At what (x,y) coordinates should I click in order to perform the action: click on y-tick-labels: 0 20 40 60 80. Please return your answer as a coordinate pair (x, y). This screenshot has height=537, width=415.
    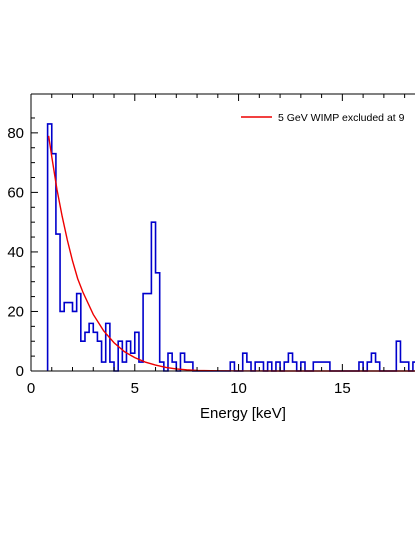
    Looking at the image, I should click on (15, 252).